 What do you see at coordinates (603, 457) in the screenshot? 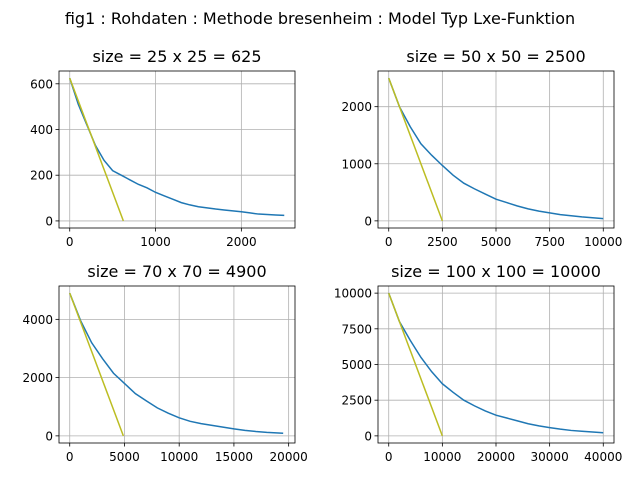
I see `x-tick-label: 40000` at bounding box center [603, 457].